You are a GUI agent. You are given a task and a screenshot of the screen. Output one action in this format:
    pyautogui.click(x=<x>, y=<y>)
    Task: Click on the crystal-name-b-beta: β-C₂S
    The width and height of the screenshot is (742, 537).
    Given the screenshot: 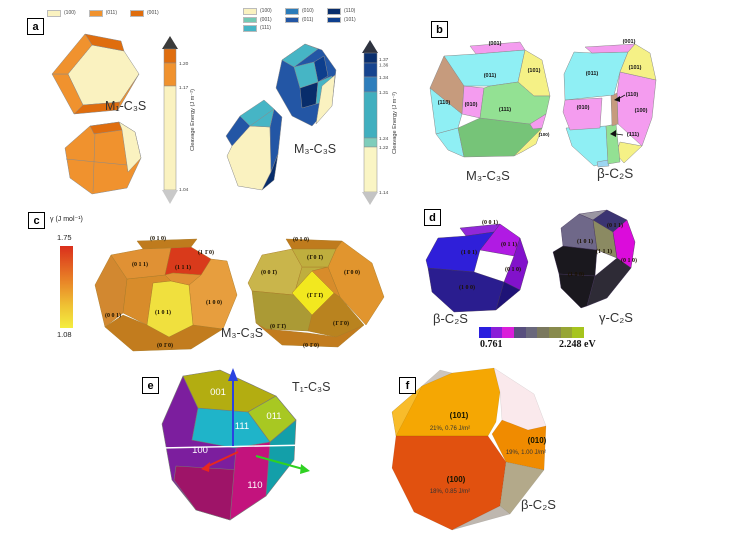 What is the action you would take?
    pyautogui.click(x=615, y=173)
    